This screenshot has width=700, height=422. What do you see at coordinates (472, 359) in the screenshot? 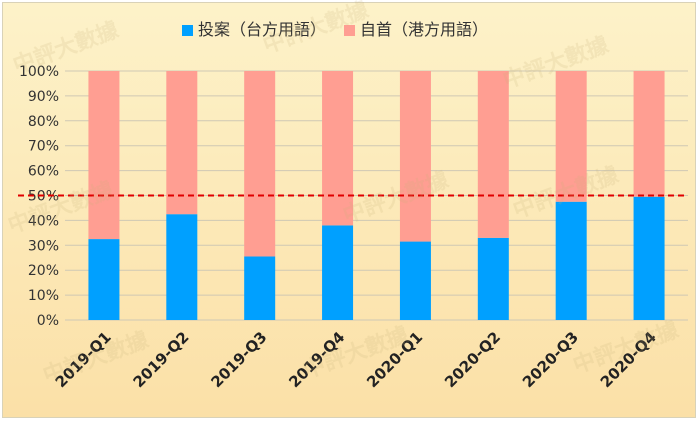
I see `x-tick-label: 2020-Q2` at bounding box center [472, 359].